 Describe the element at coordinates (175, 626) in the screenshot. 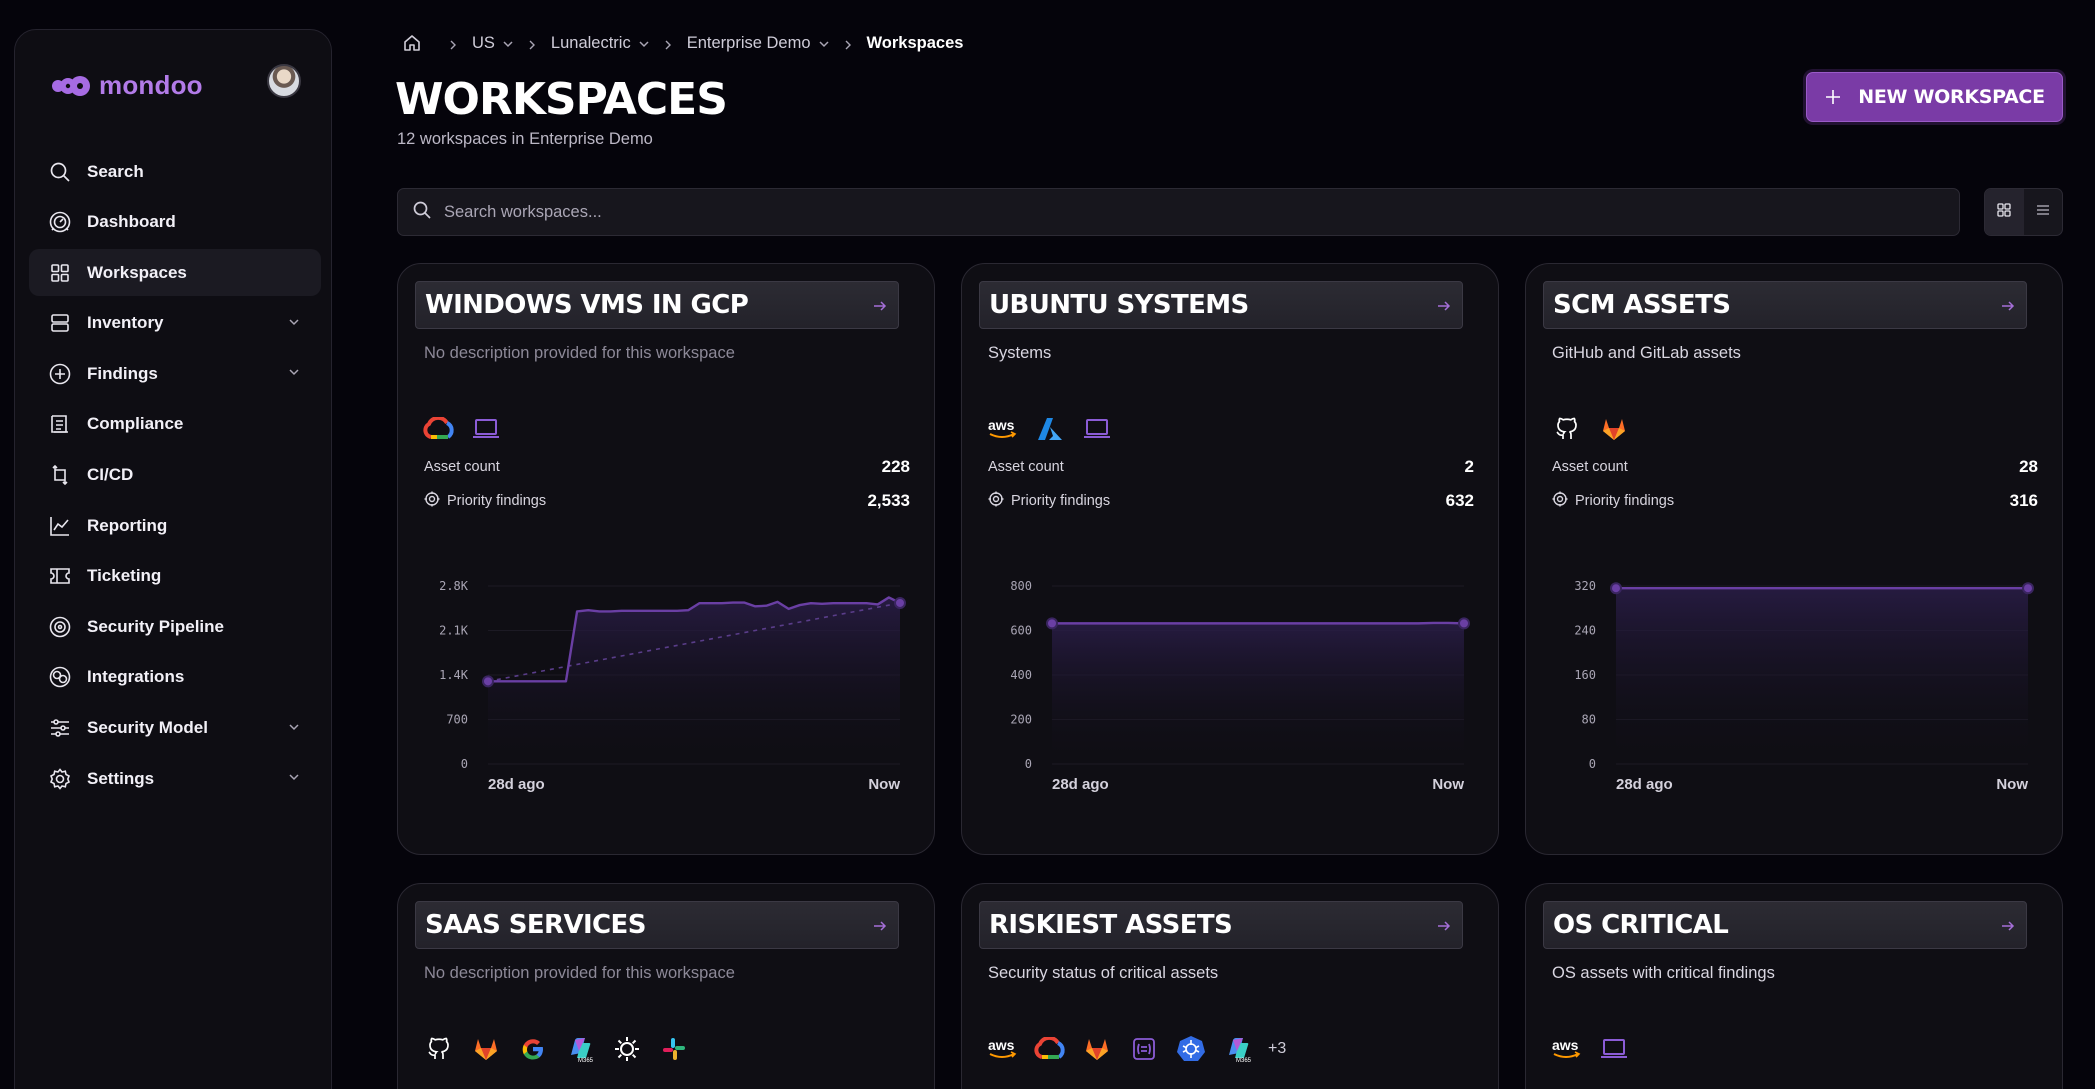

I see `sidebar-item-security-pipeline: Security Pipeline` at that location.